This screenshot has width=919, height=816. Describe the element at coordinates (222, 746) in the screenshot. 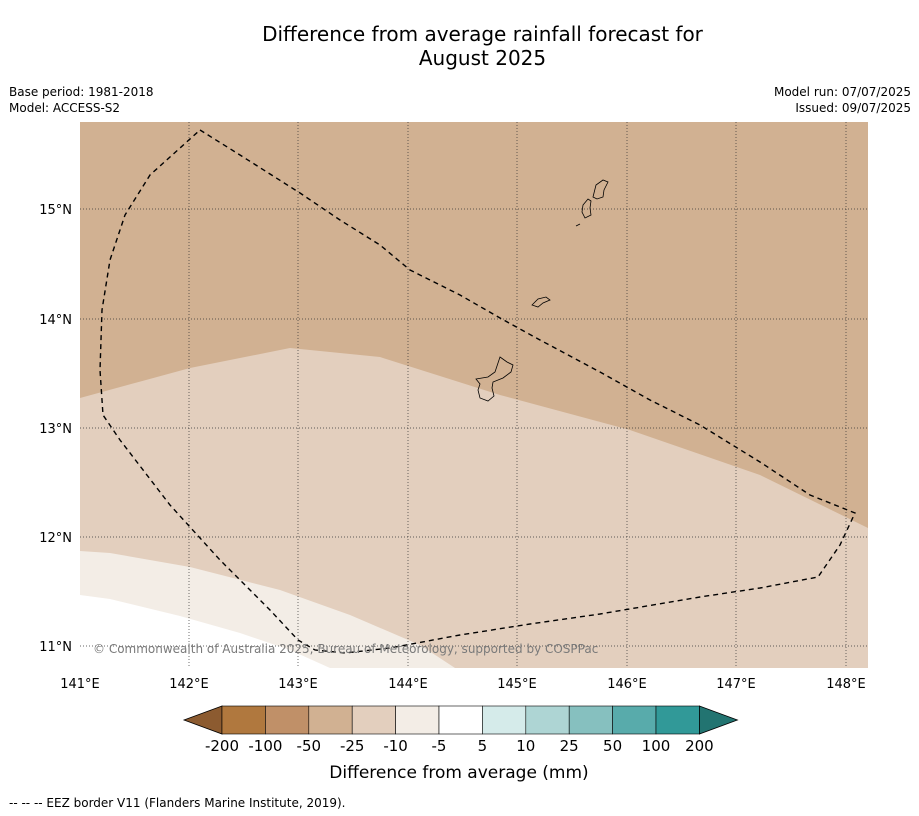

I see `colorbar-label: -200` at that location.